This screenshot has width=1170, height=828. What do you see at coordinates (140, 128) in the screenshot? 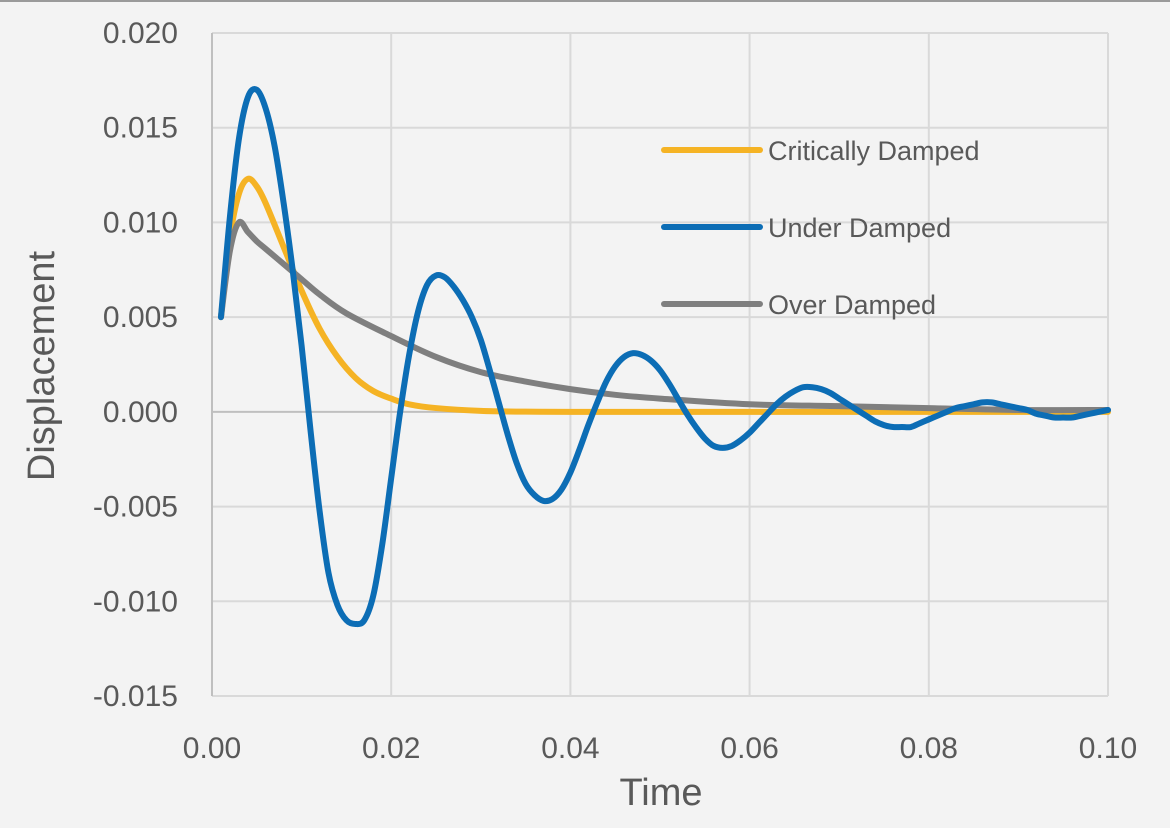
I see `y-tick-label: 0.015` at bounding box center [140, 128].